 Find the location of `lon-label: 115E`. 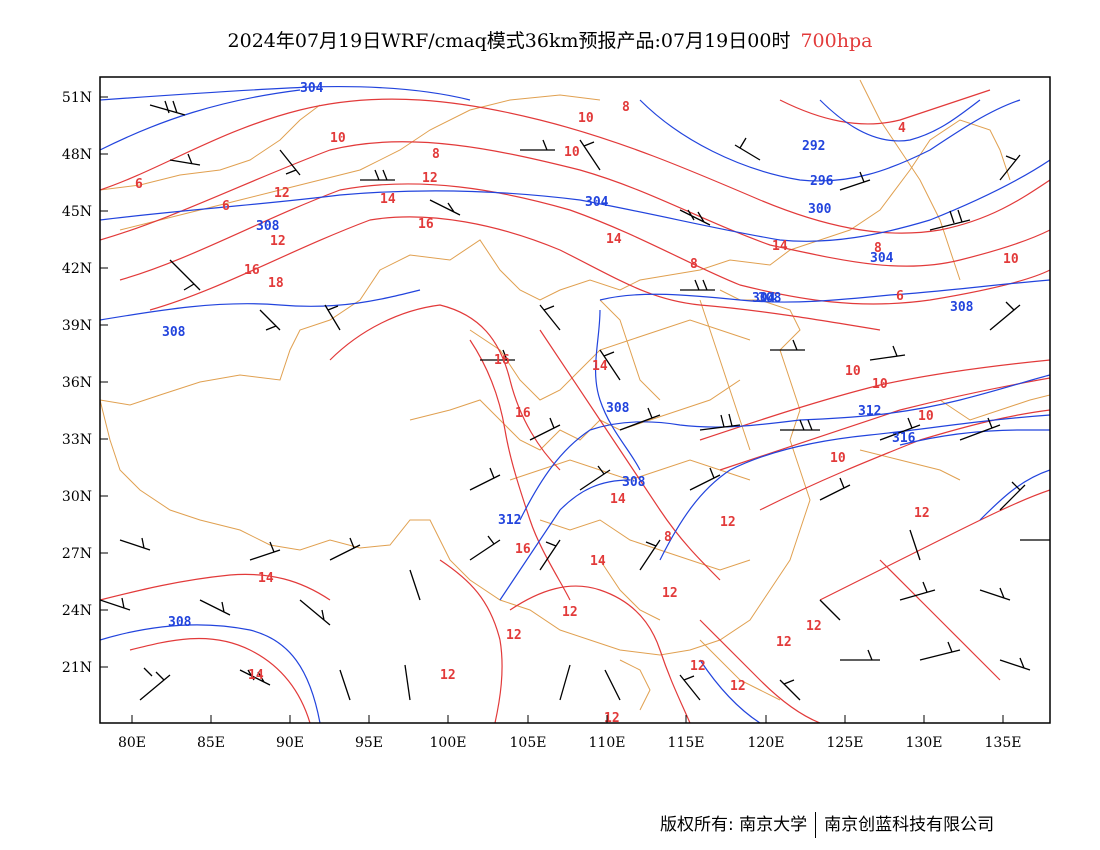

lon-label: 115E is located at coordinates (686, 743).